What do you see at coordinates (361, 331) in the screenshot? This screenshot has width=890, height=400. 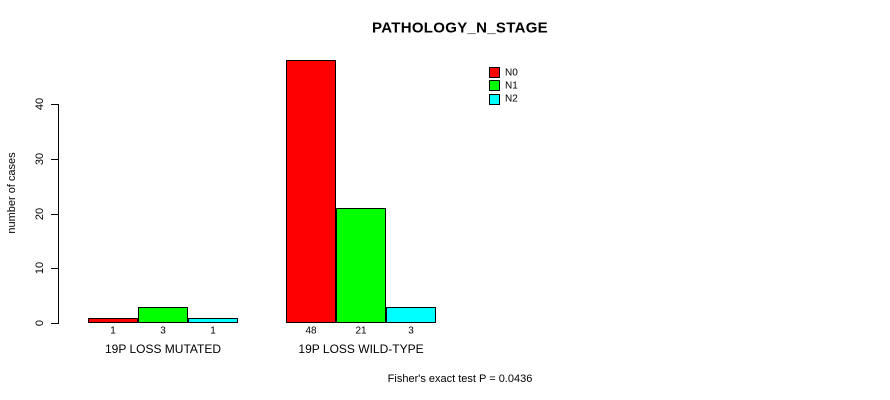 I see `bar-value-label: 21` at bounding box center [361, 331].